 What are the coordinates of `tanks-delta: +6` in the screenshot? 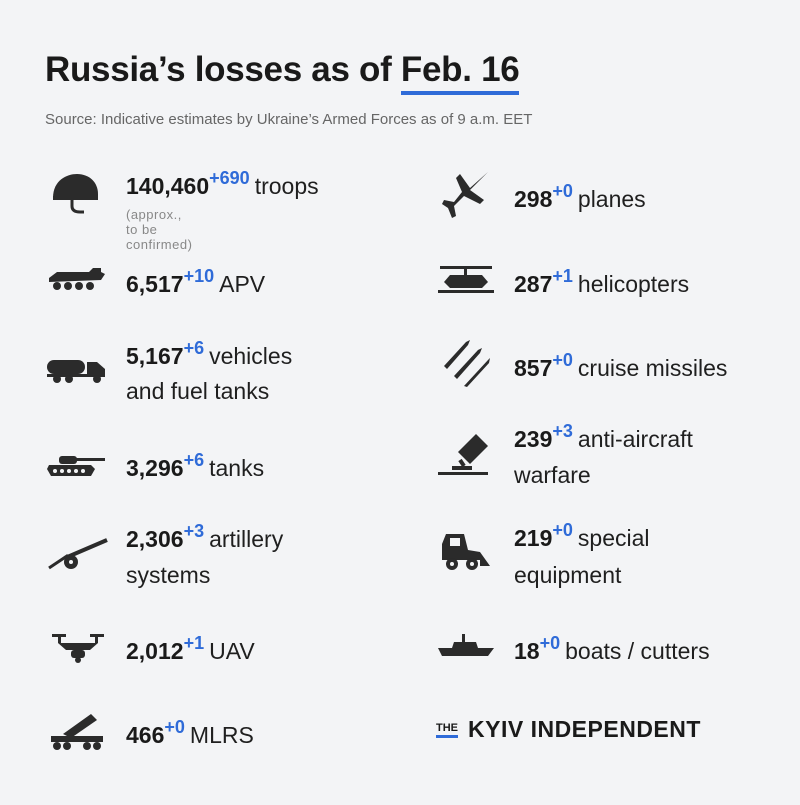 It's located at (194, 460).